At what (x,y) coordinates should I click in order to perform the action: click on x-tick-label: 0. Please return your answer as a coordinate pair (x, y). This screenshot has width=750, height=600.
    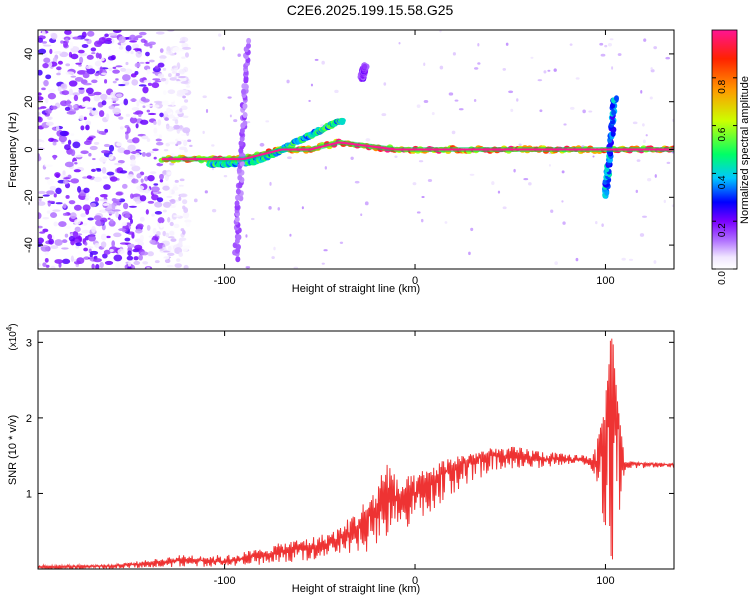
    Looking at the image, I should click on (415, 581).